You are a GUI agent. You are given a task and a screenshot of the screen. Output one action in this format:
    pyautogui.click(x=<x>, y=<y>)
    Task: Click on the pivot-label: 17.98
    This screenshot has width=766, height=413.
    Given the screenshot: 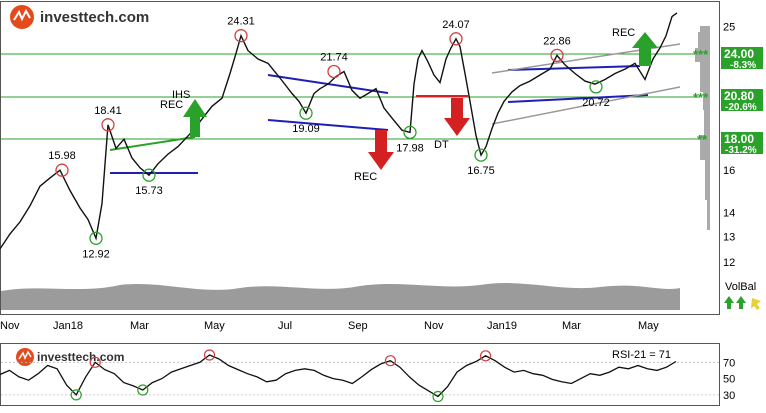 What is the action you would take?
    pyautogui.click(x=410, y=148)
    